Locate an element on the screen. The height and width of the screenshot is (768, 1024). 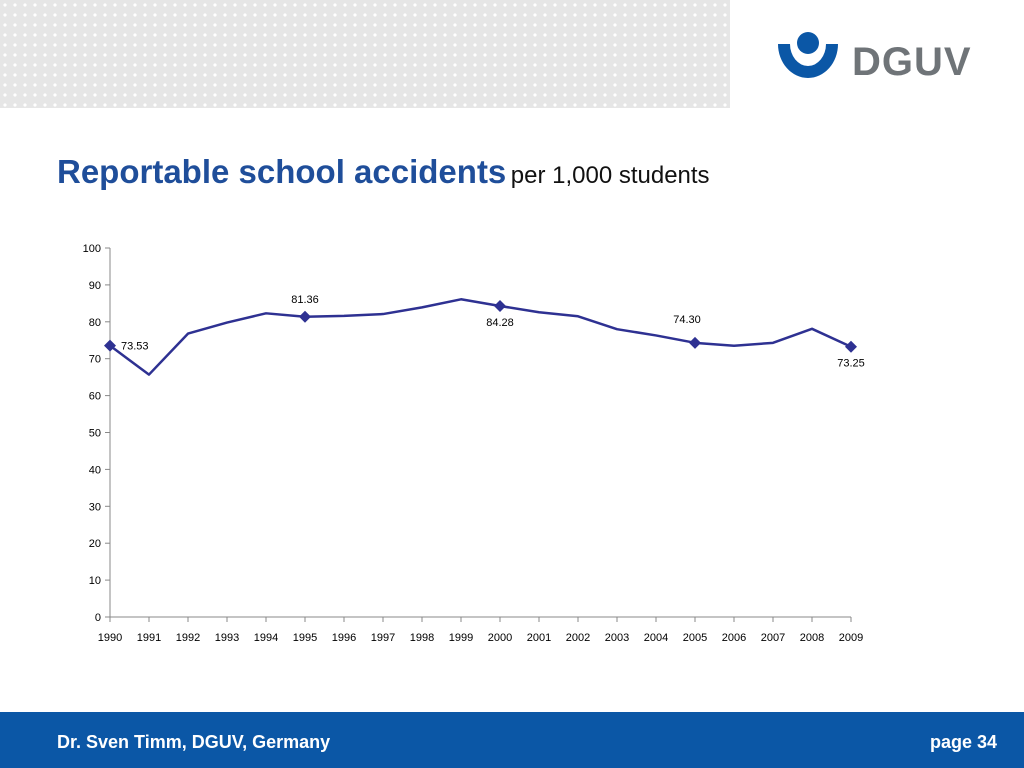
footer-author: Dr. Sven Timm, DGUV, Germany is located at coordinates (194, 742).